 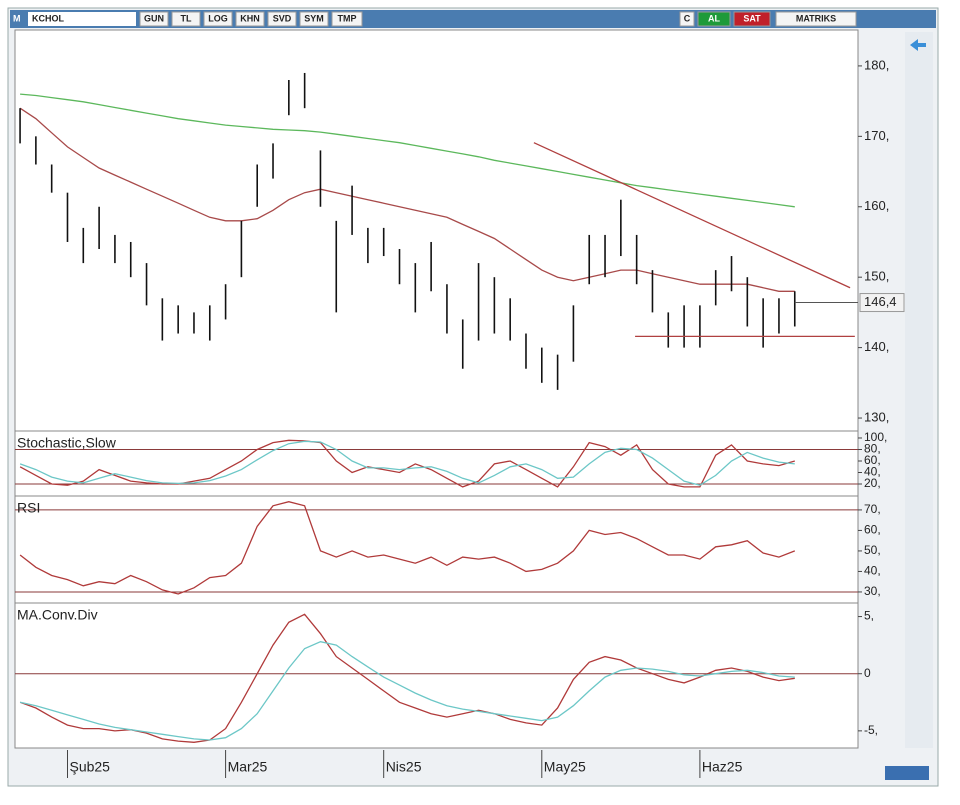 I want to click on toolbar-button-label: KHN, so click(x=250, y=18).